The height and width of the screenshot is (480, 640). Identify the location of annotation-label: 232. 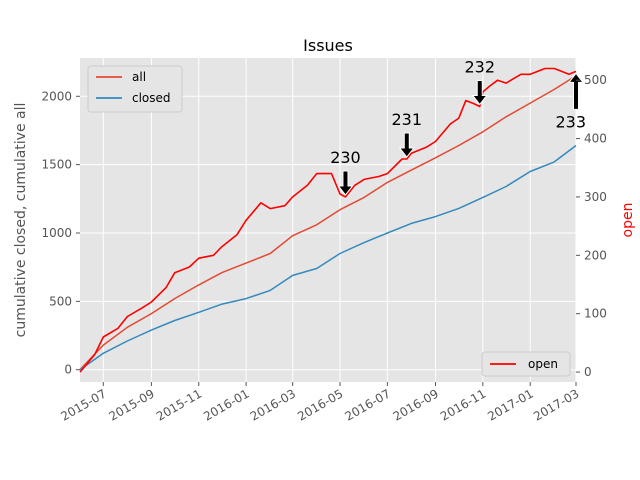
(479, 66).